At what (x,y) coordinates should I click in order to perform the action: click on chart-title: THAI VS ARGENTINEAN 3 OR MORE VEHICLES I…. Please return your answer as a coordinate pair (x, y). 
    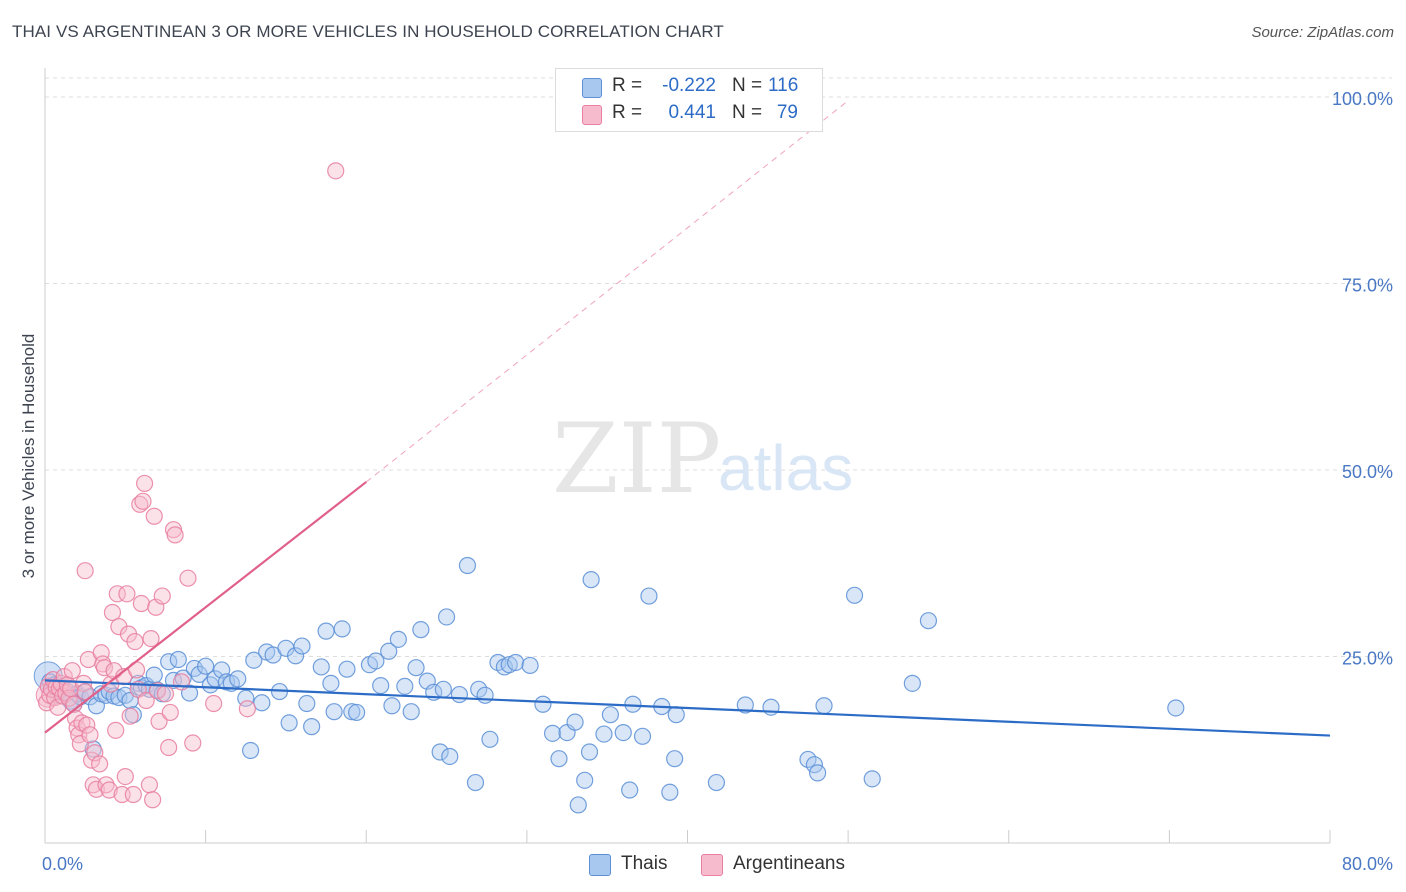
    Looking at the image, I should click on (368, 31).